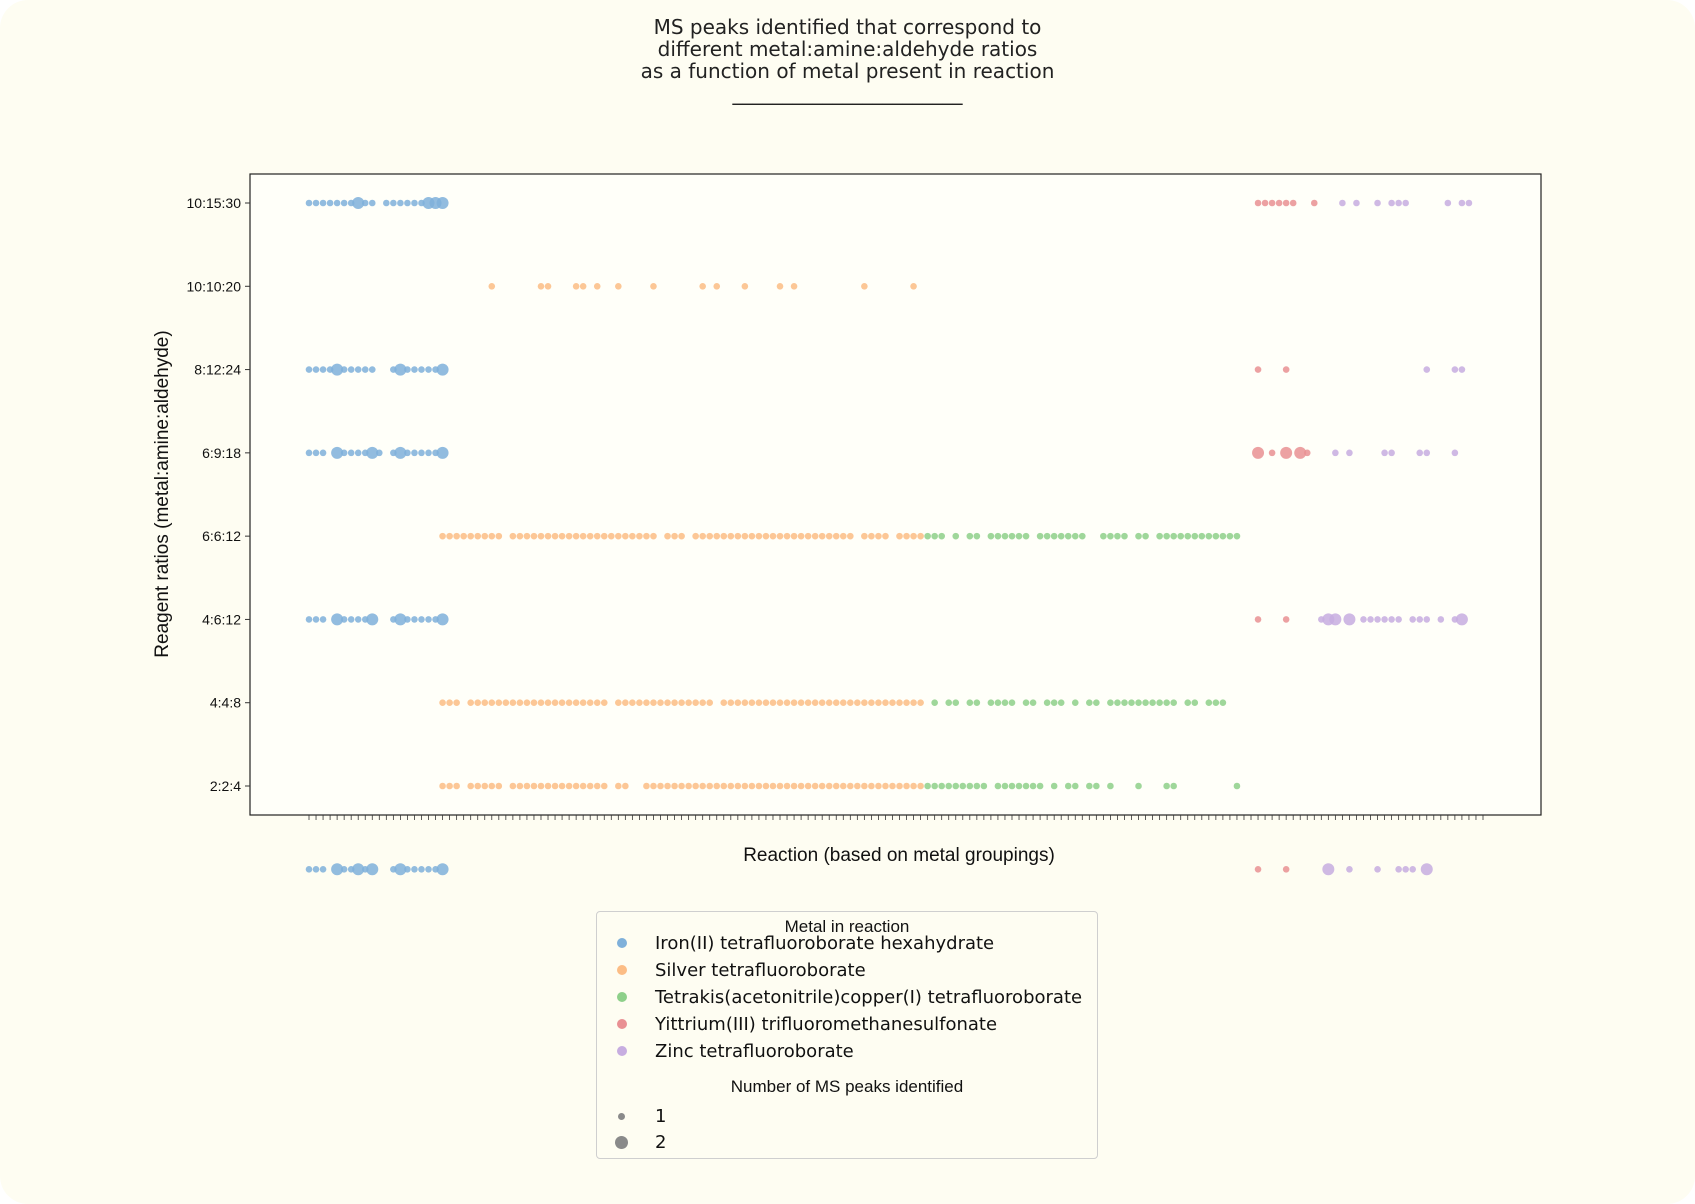 This screenshot has height=1204, width=1695. What do you see at coordinates (896, 817) in the screenshot?
I see `x-axis-ticks` at bounding box center [896, 817].